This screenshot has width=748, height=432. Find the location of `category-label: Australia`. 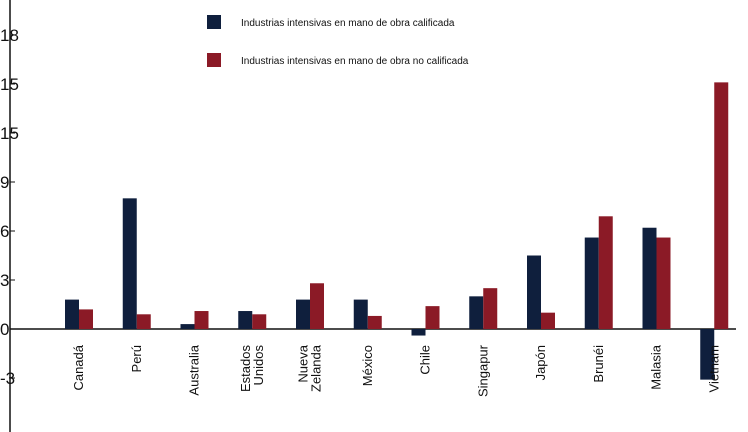

category-label: Australia is located at coordinates (194, 369).